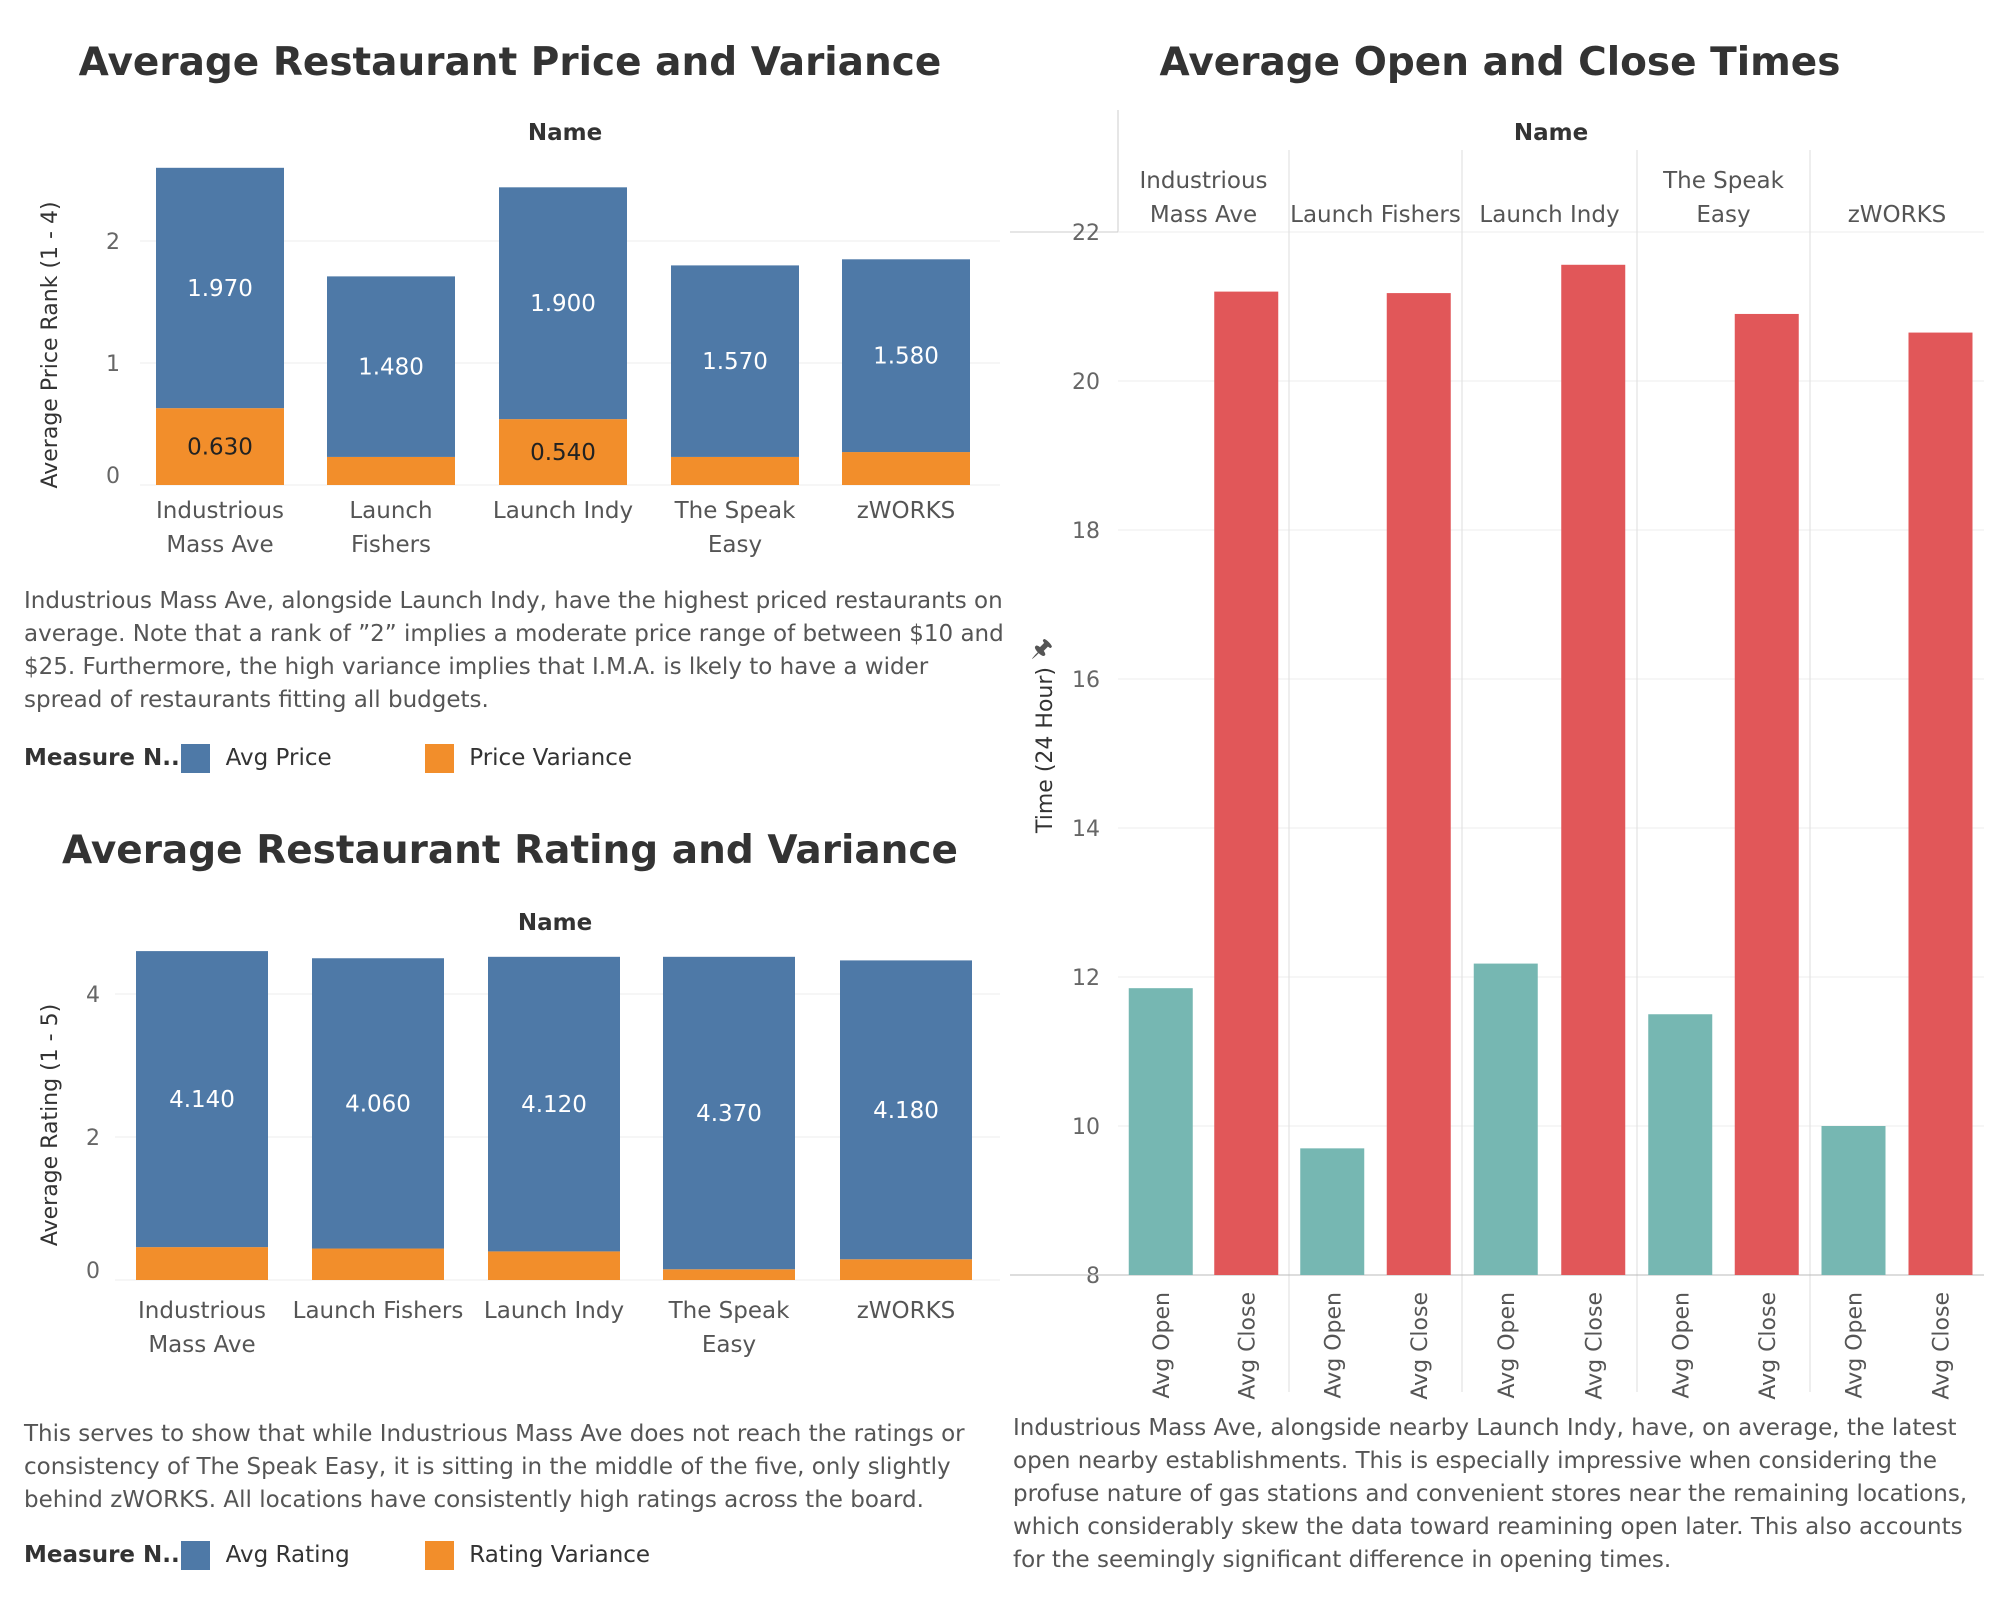 The height and width of the screenshot is (1600, 2000). Describe the element at coordinates (1086, 978) in the screenshot. I see `y-tick-label: 12` at that location.